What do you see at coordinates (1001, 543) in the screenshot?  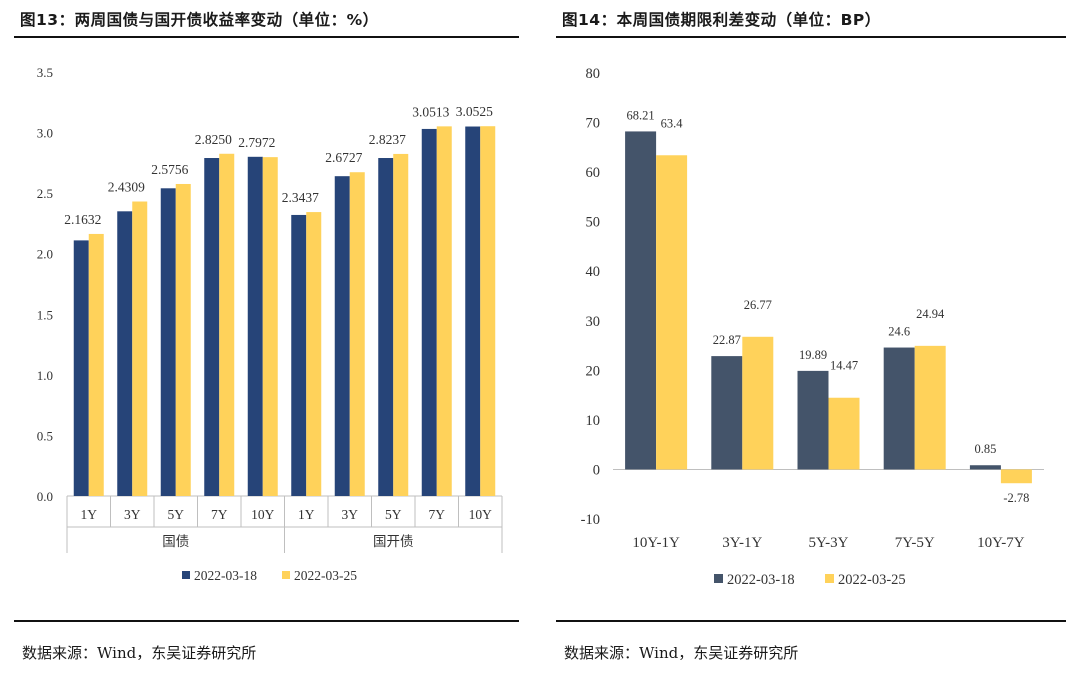 I see `x-tick-label: 10Y-7Y` at bounding box center [1001, 543].